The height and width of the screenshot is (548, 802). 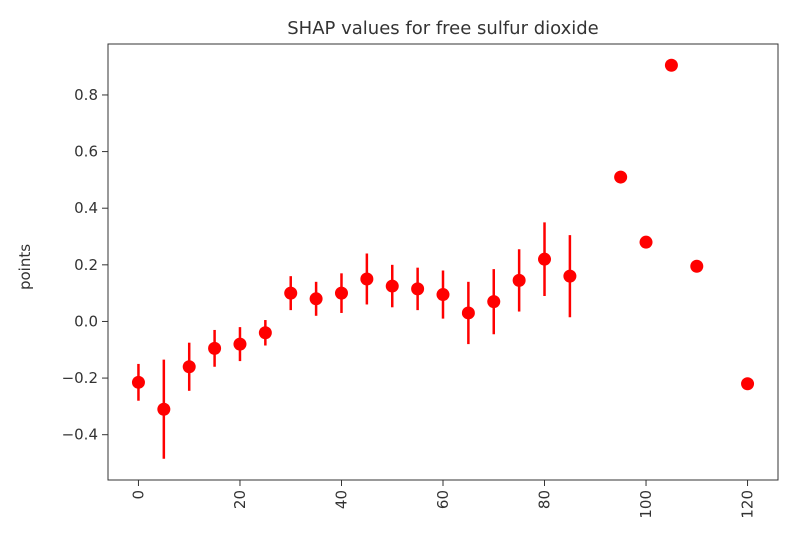 I want to click on y-tick-label: 0.6, so click(x=86, y=152).